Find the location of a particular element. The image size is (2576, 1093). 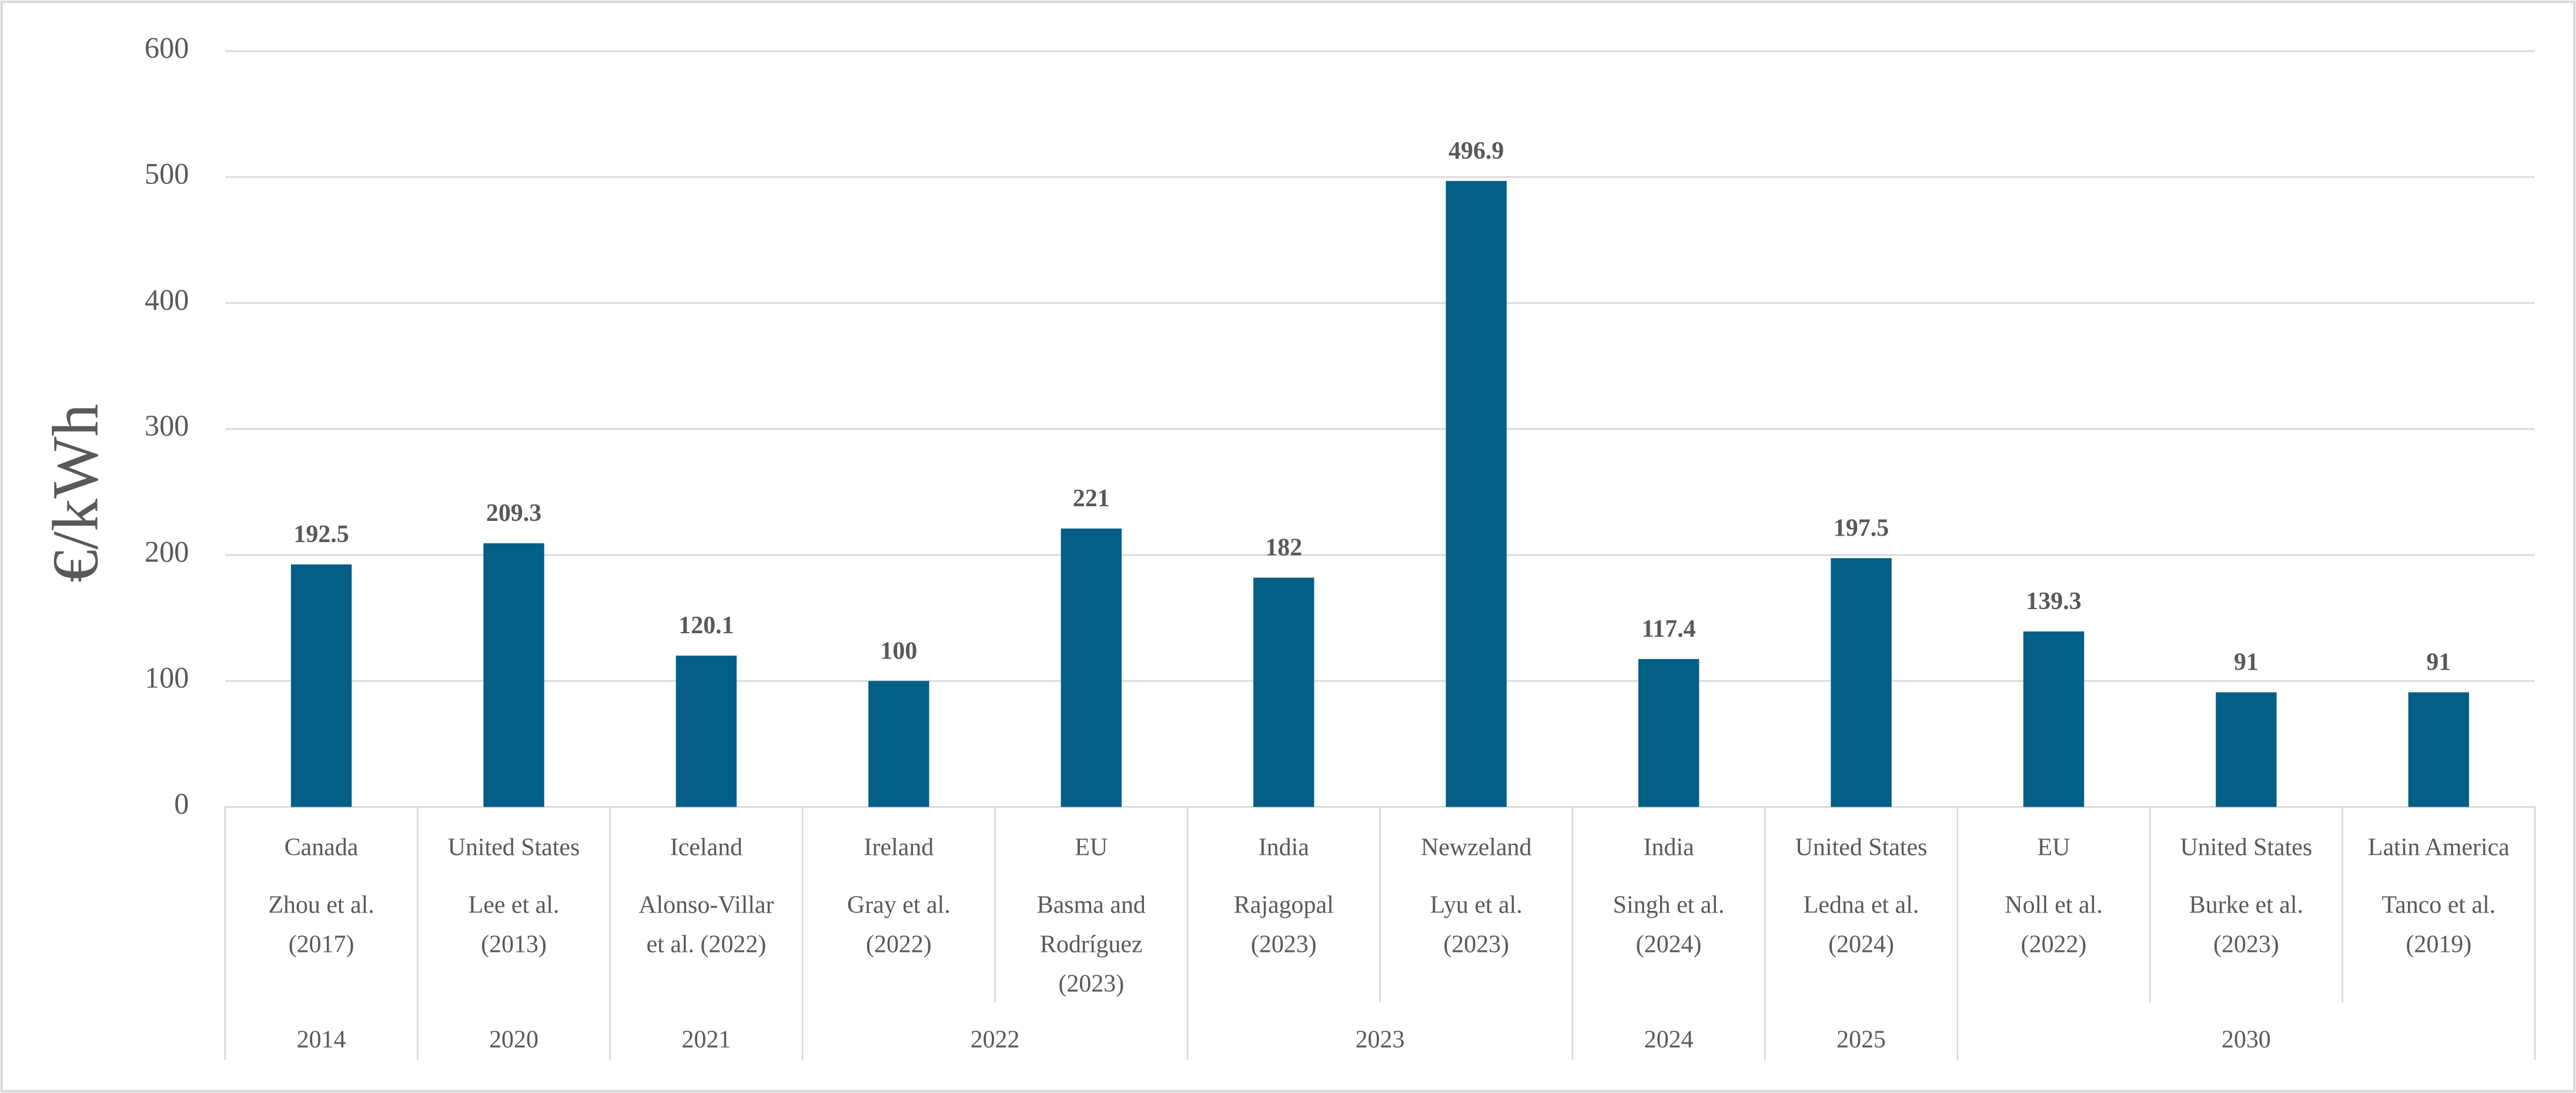

y-tick-label: 500 is located at coordinates (167, 174).